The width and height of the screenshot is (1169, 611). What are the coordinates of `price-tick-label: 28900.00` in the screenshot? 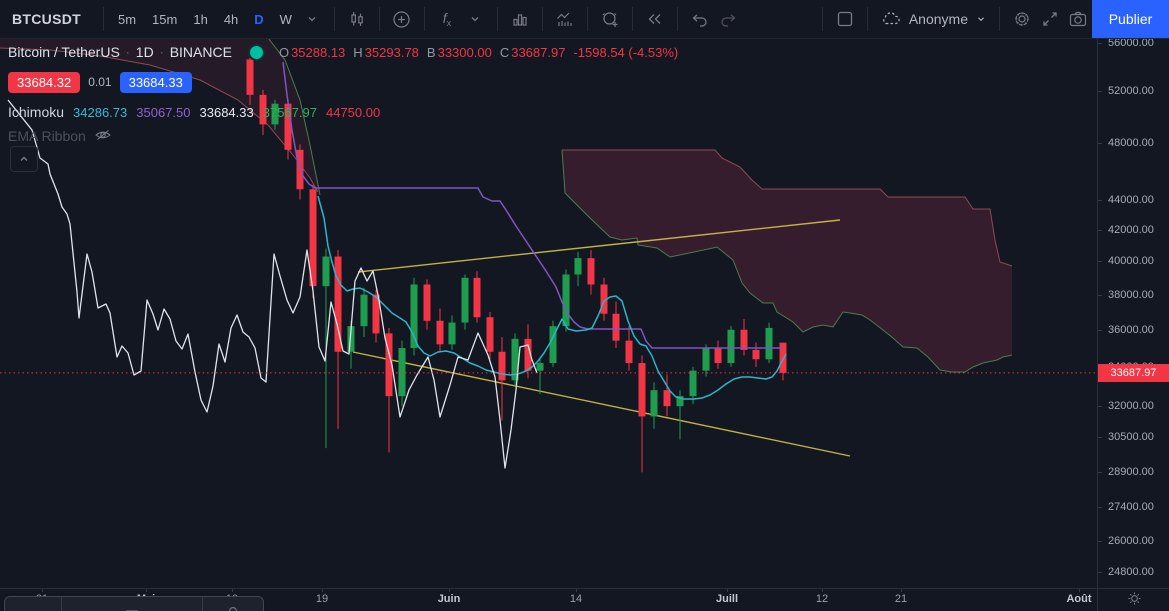 It's located at (1131, 472).